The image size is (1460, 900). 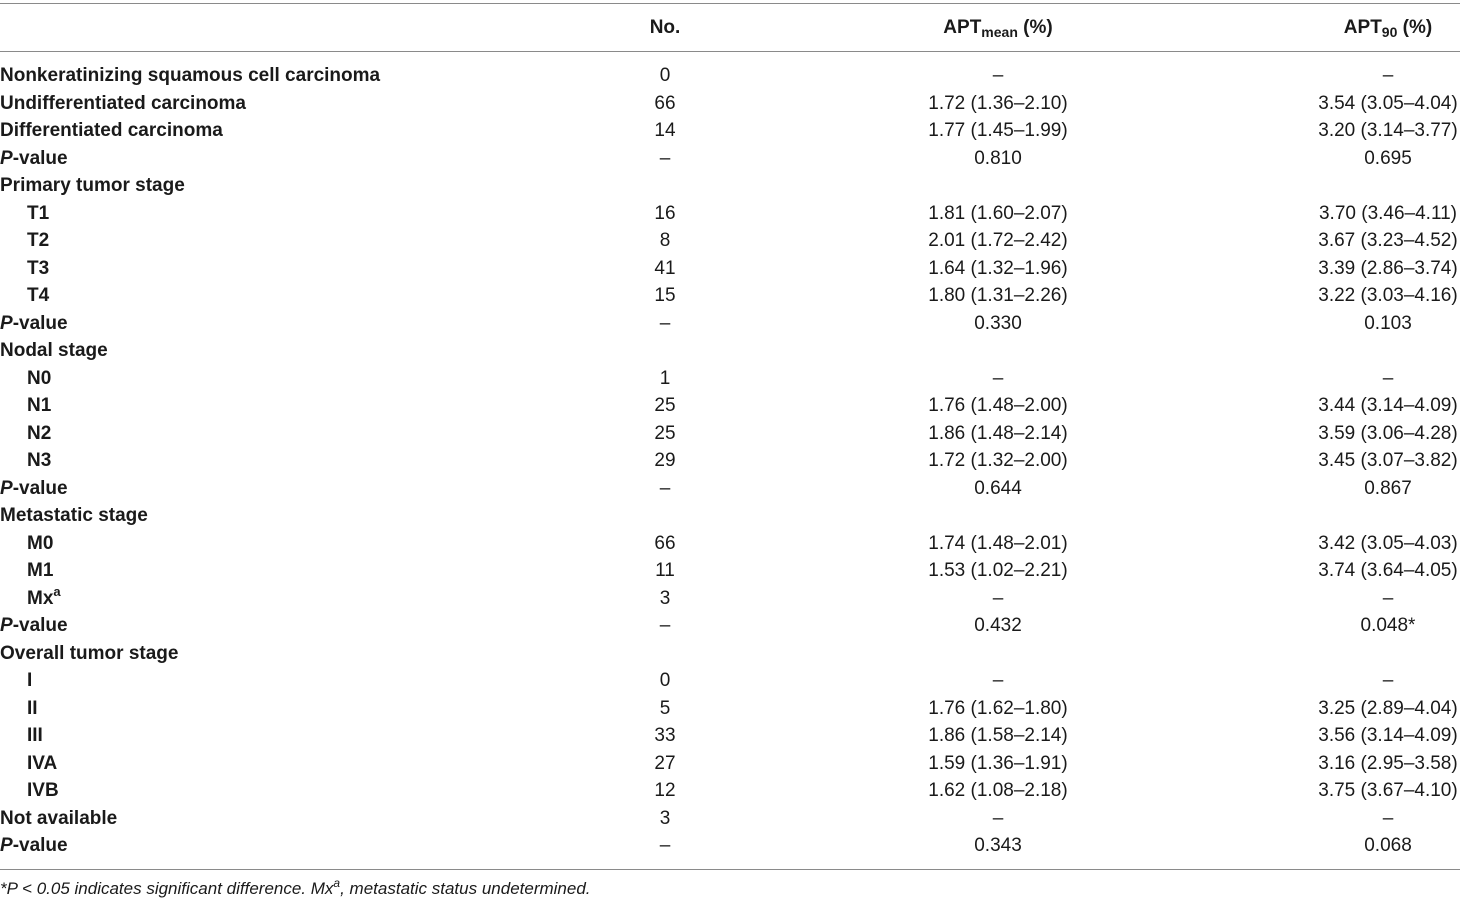 What do you see at coordinates (337, 883) in the screenshot?
I see `footnote-sup: a` at bounding box center [337, 883].